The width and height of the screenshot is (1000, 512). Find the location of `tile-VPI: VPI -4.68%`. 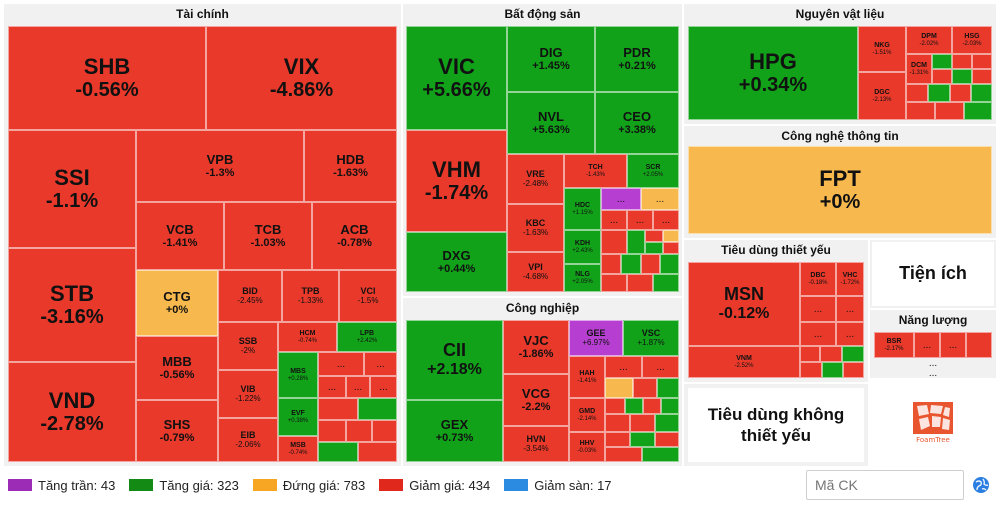

tile-VPI: VPI -4.68% is located at coordinates (535, 272).